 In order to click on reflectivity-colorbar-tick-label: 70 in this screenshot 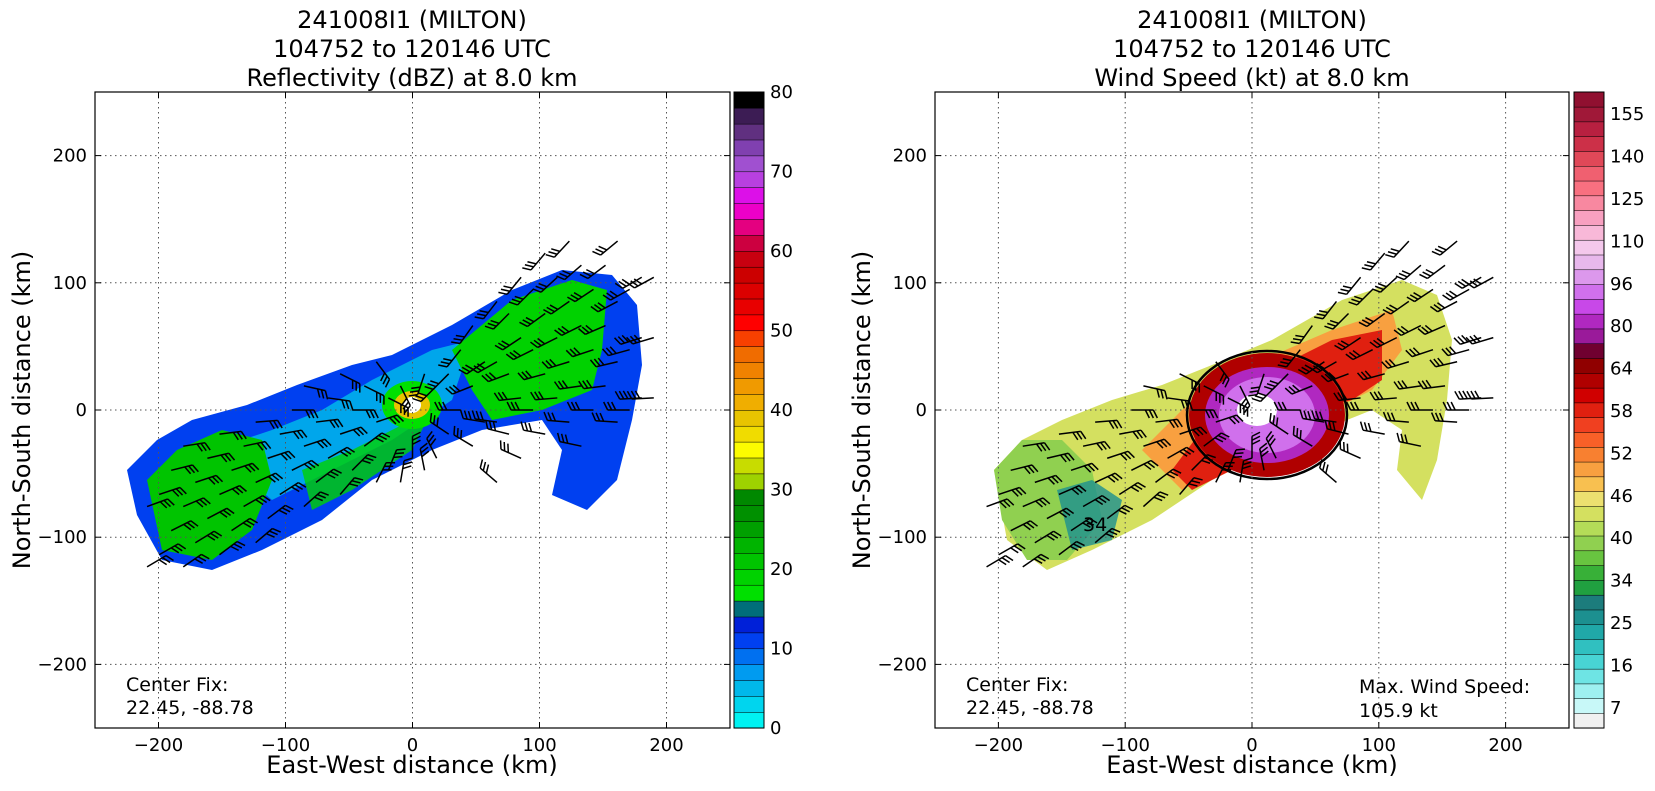, I will do `click(781, 172)`.